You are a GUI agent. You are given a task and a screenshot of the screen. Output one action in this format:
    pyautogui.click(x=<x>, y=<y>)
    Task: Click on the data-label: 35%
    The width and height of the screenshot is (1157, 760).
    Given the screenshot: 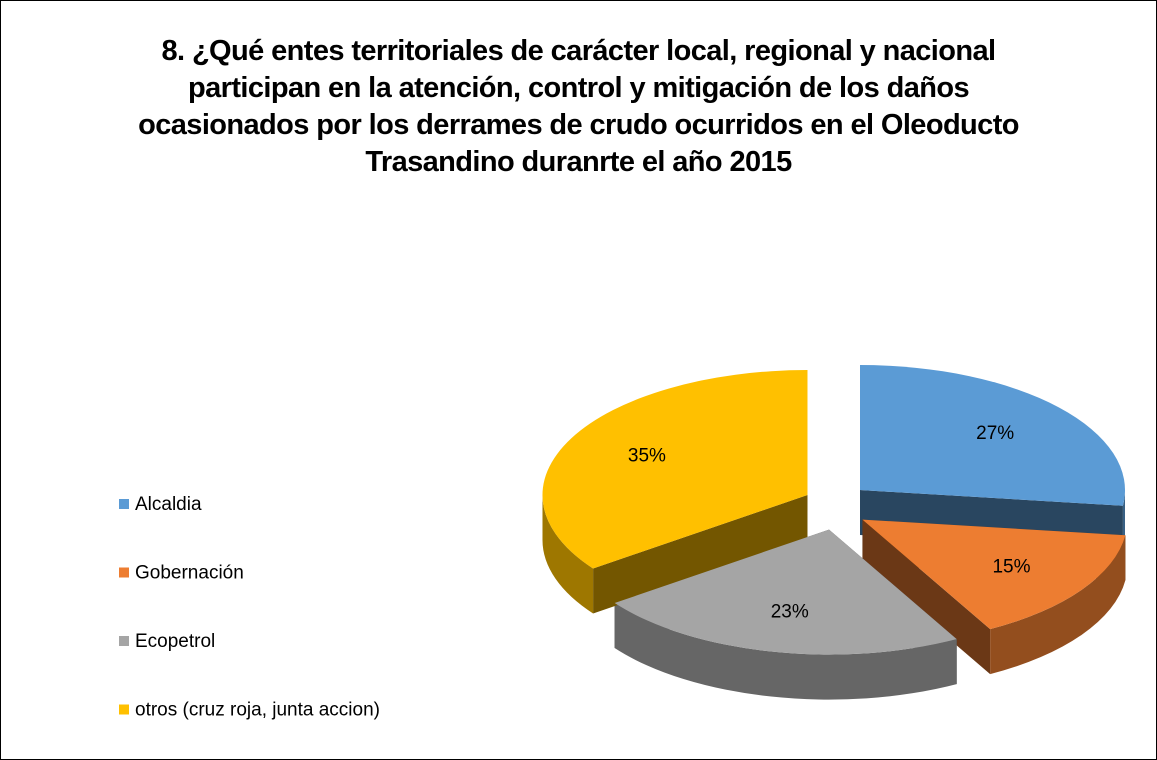 What is the action you would take?
    pyautogui.click(x=647, y=455)
    